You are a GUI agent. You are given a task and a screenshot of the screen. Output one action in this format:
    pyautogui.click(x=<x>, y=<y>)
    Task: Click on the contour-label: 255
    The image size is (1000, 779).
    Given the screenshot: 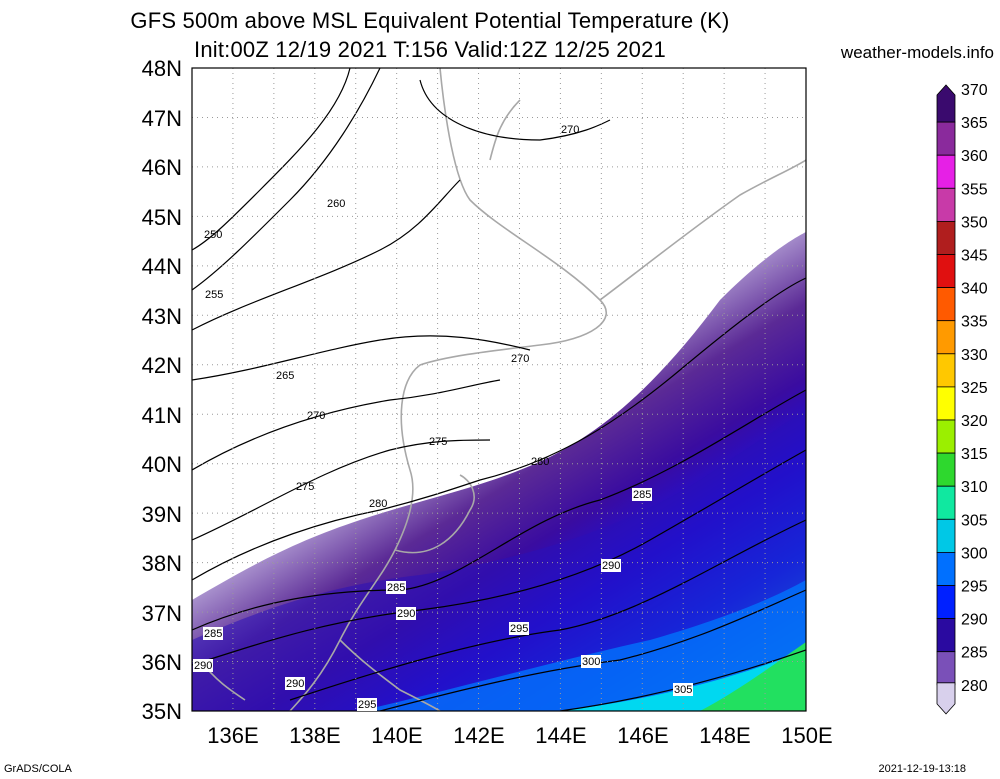 What is the action you would take?
    pyautogui.click(x=214, y=295)
    